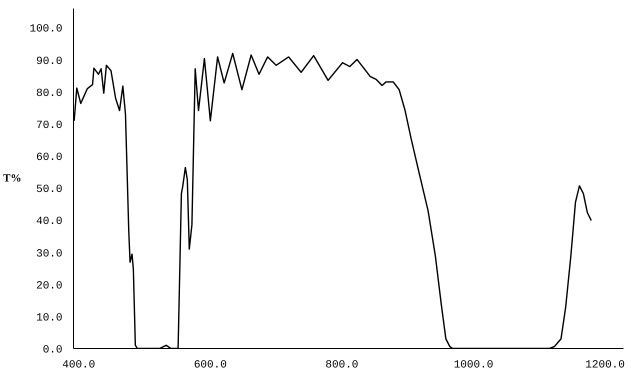 The image size is (631, 370). What do you see at coordinates (12, 178) in the screenshot?
I see `y-axis-title: T%` at bounding box center [12, 178].